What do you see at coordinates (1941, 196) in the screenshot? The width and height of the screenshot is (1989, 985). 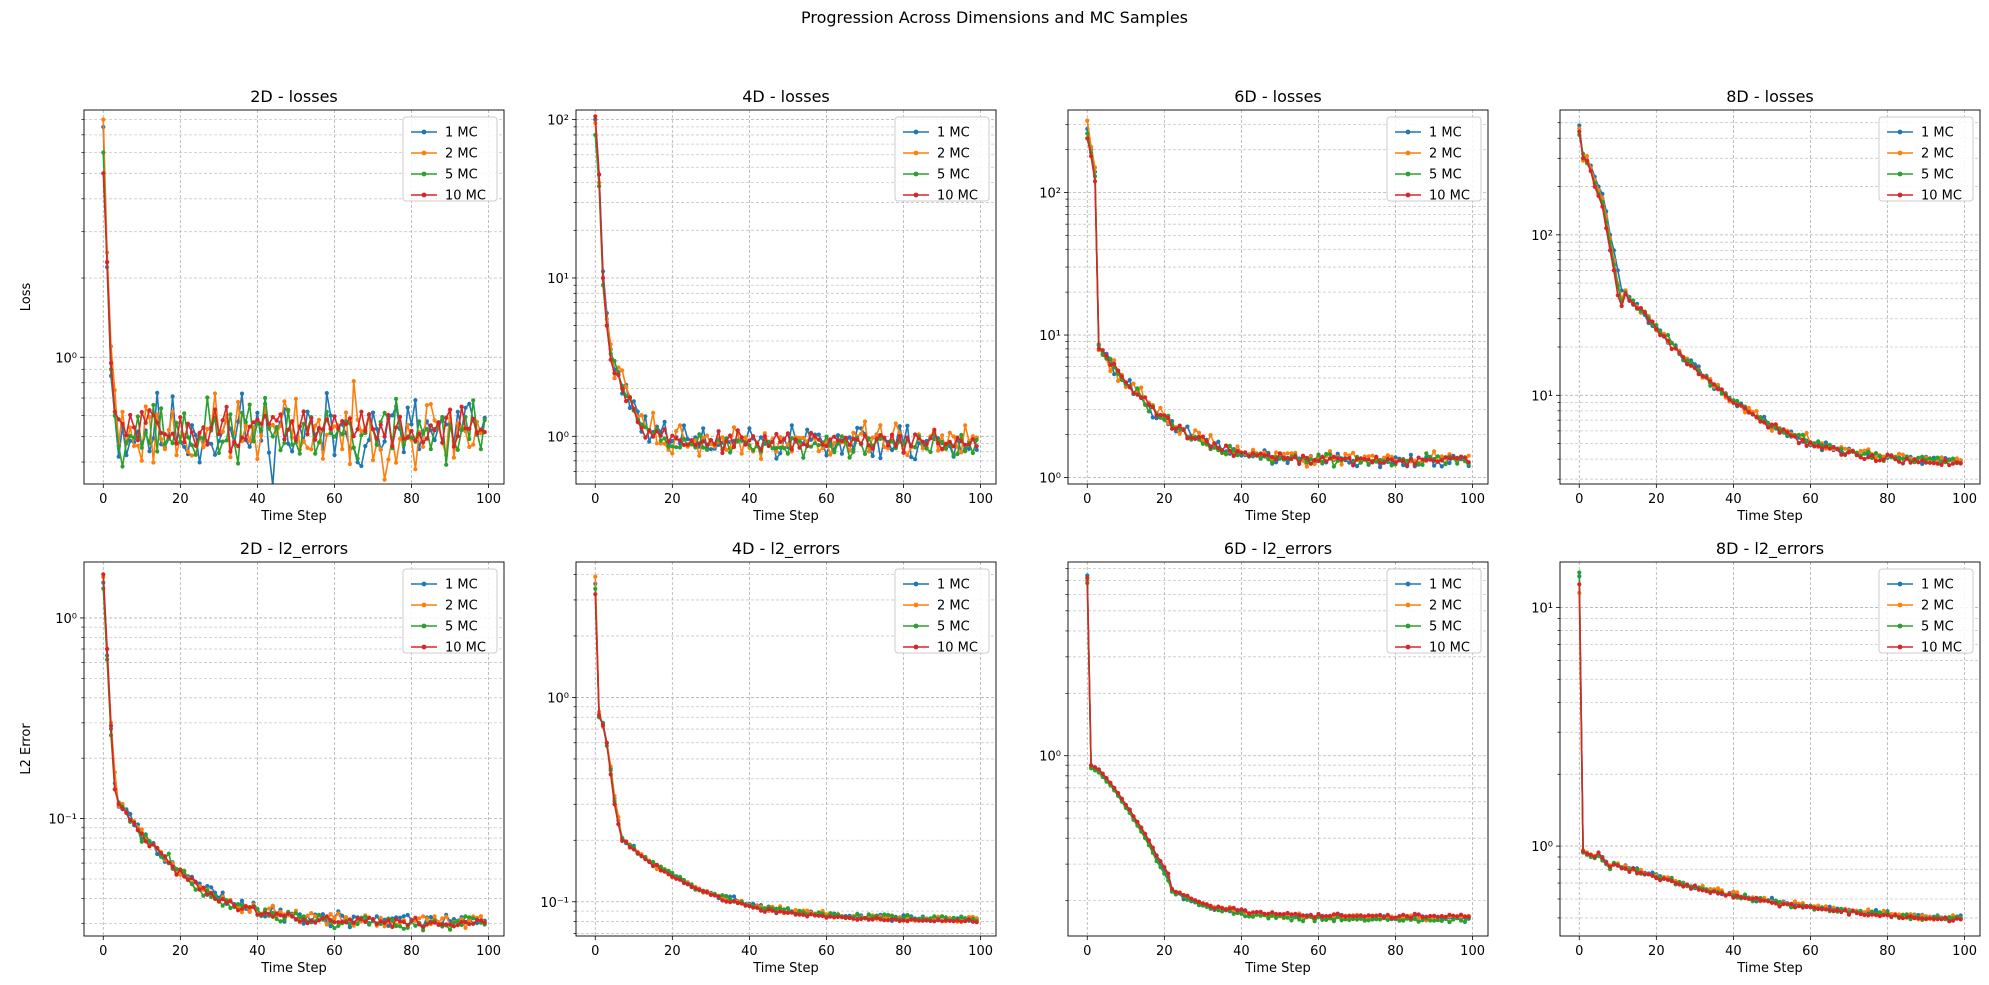 I see `legend-label: 10 MC` at bounding box center [1941, 196].